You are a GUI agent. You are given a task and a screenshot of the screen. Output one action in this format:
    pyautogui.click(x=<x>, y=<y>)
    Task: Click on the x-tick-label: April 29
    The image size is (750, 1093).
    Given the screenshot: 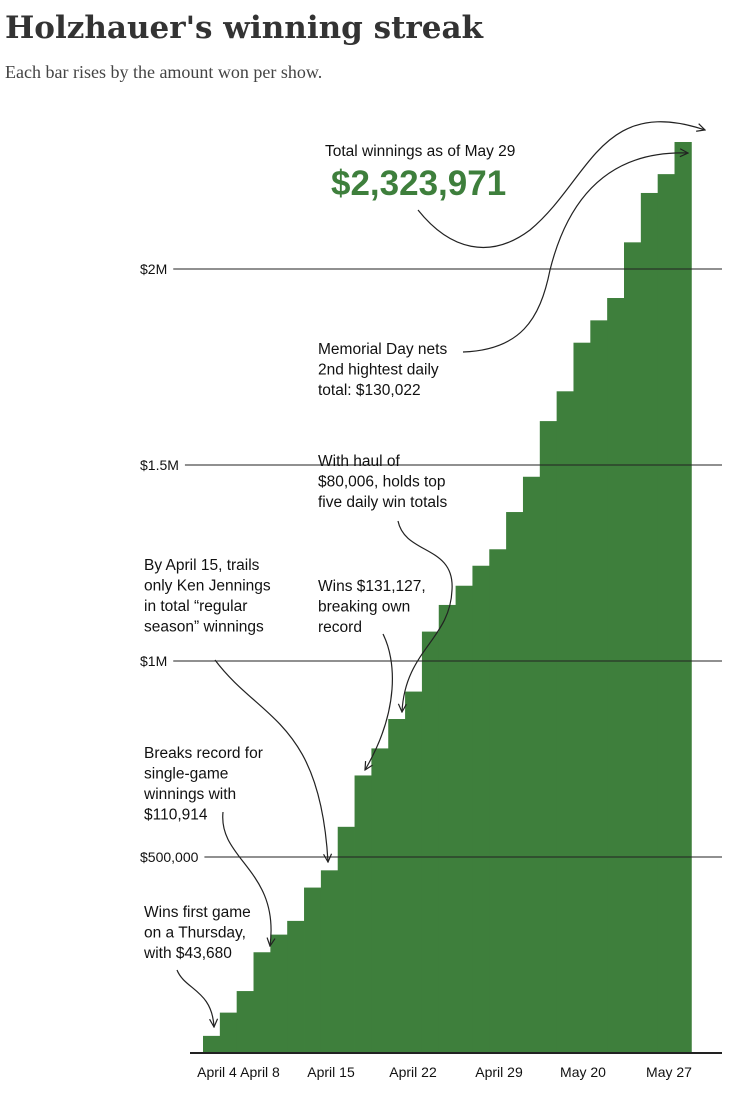 What is the action you would take?
    pyautogui.click(x=499, y=1072)
    